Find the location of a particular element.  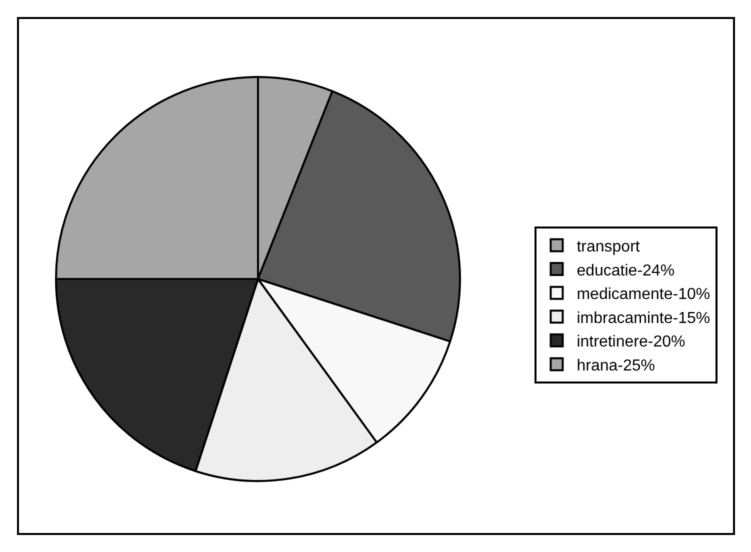

legend-label: transport is located at coordinates (608, 247).